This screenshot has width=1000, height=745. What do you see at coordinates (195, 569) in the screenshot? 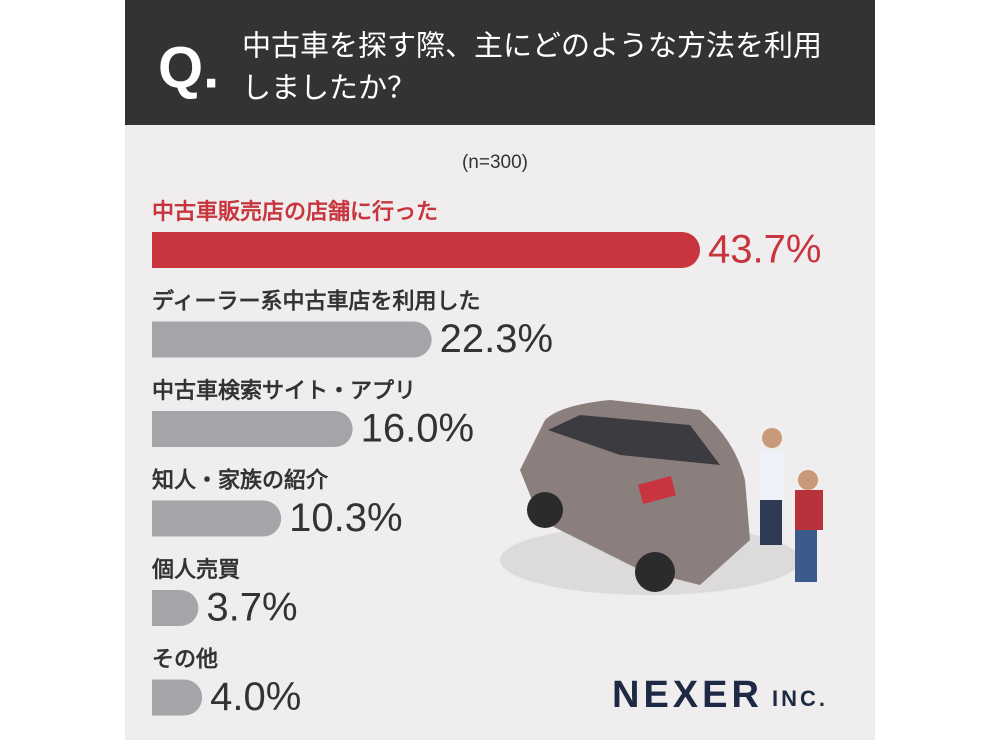
I see `category-label: 個人売買` at bounding box center [195, 569].